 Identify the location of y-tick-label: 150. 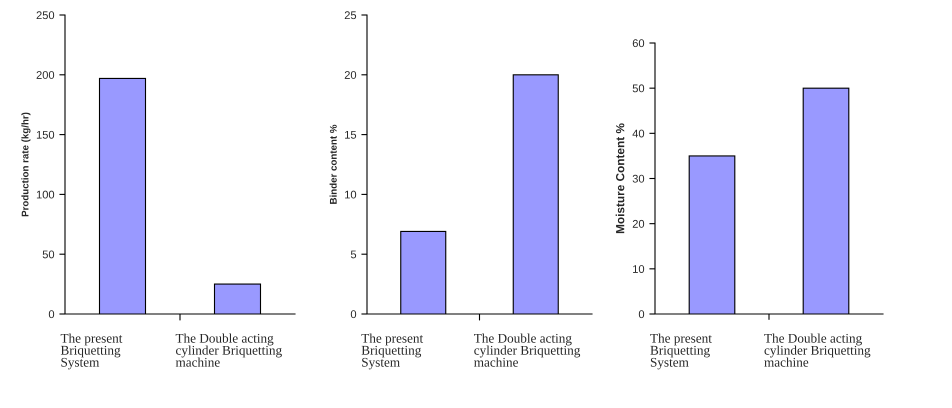
(45, 134).